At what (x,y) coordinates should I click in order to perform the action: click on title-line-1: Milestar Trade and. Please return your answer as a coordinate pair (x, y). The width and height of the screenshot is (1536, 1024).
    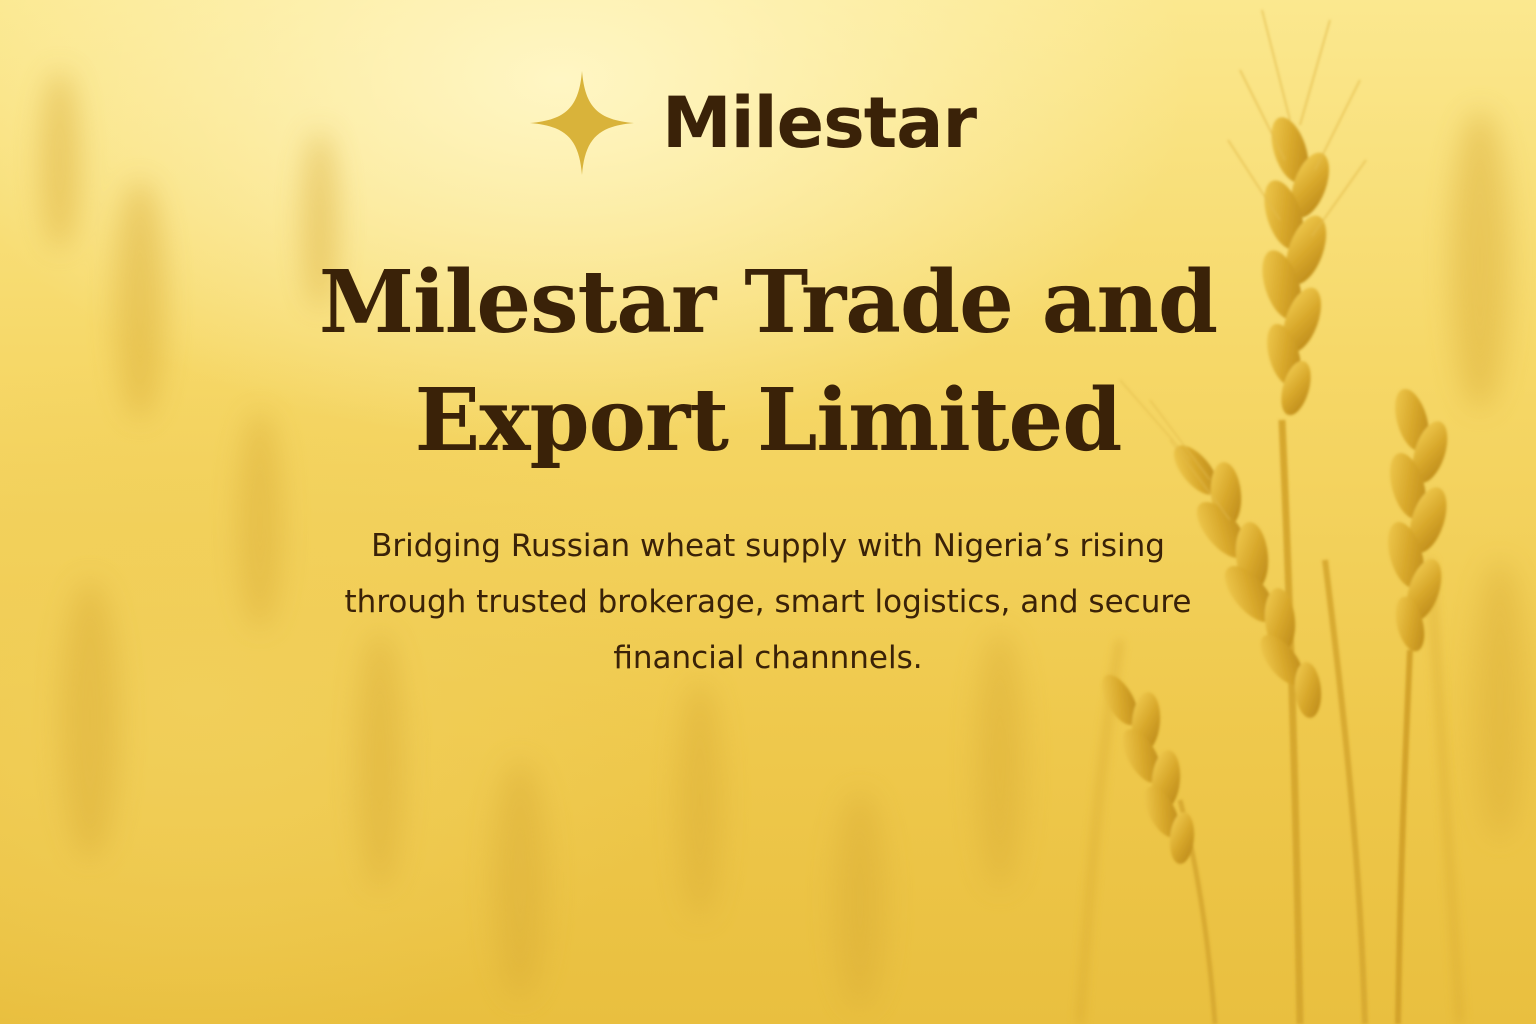
    Looking at the image, I should click on (768, 302).